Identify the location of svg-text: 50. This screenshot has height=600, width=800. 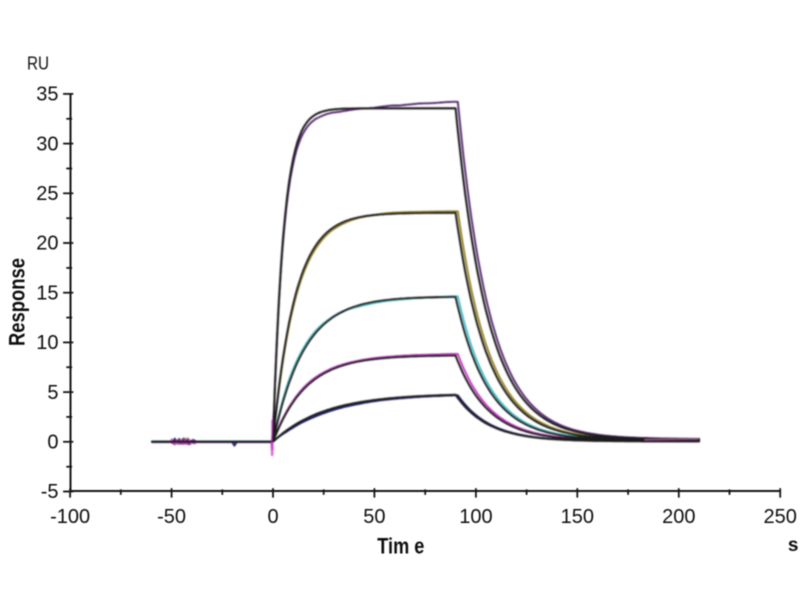
(374, 517).